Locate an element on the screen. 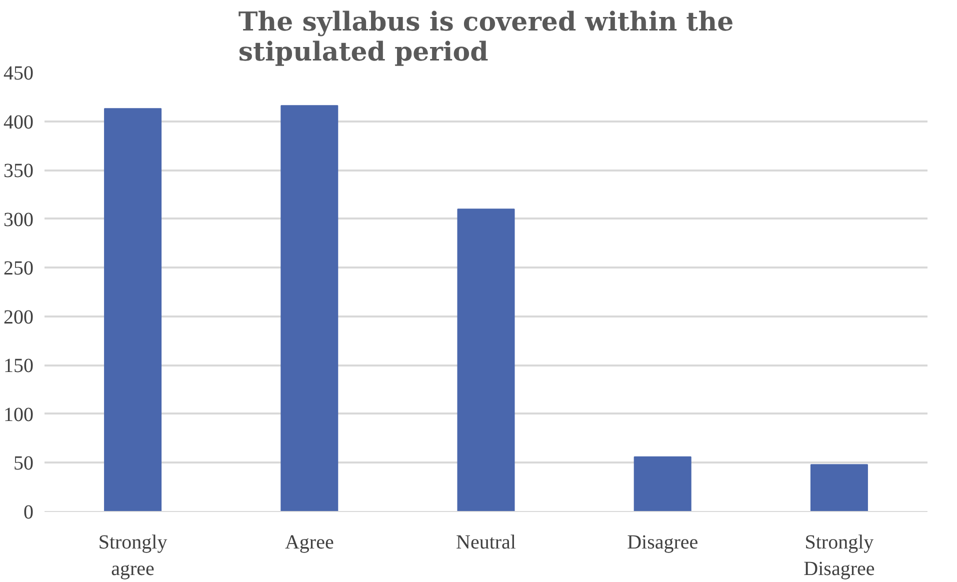  x-tick-label: Agree is located at coordinates (309, 543).